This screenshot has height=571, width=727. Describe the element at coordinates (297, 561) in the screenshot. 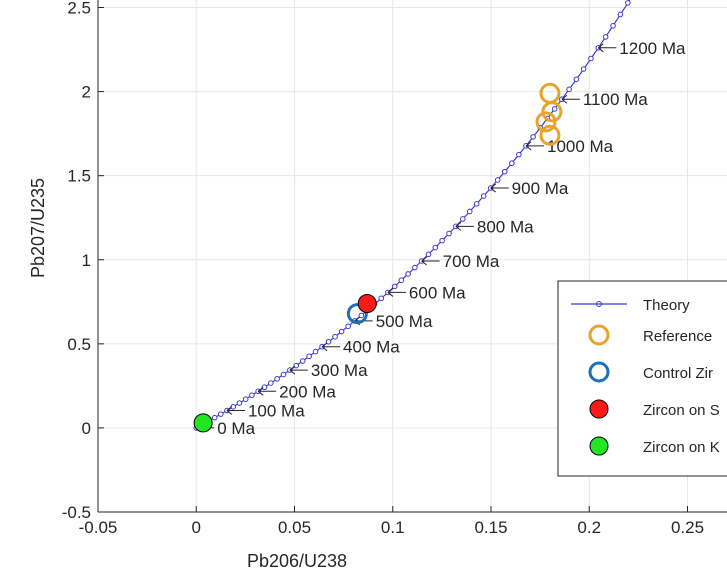

I see `x-axis-label: Pb206/U238` at that location.